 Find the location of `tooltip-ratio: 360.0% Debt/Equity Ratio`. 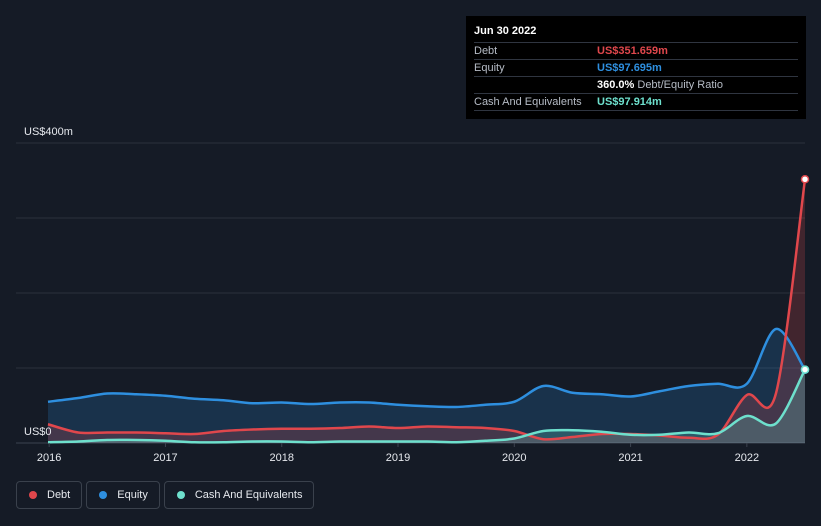

tooltip-ratio: 360.0% Debt/Equity Ratio is located at coordinates (660, 85).